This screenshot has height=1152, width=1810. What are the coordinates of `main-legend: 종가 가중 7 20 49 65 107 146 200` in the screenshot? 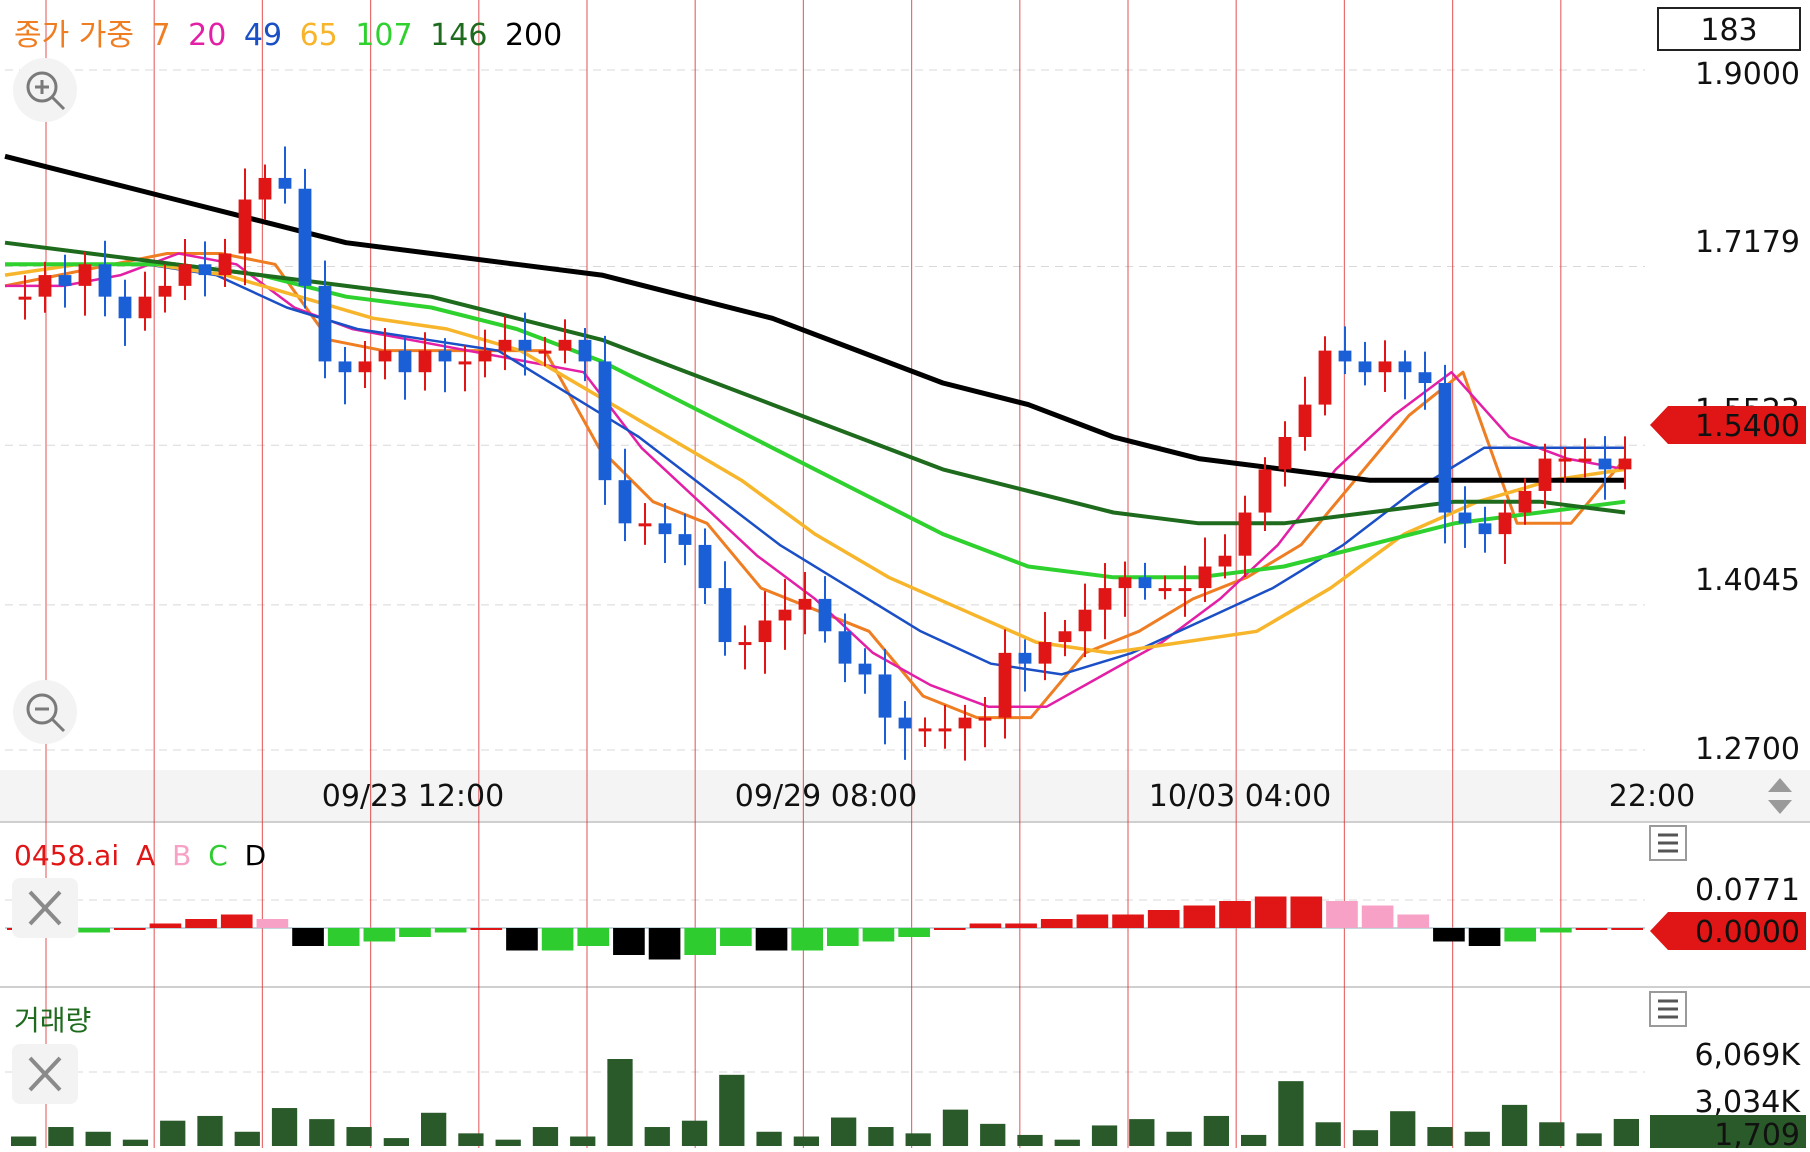 It's located at (288, 35).